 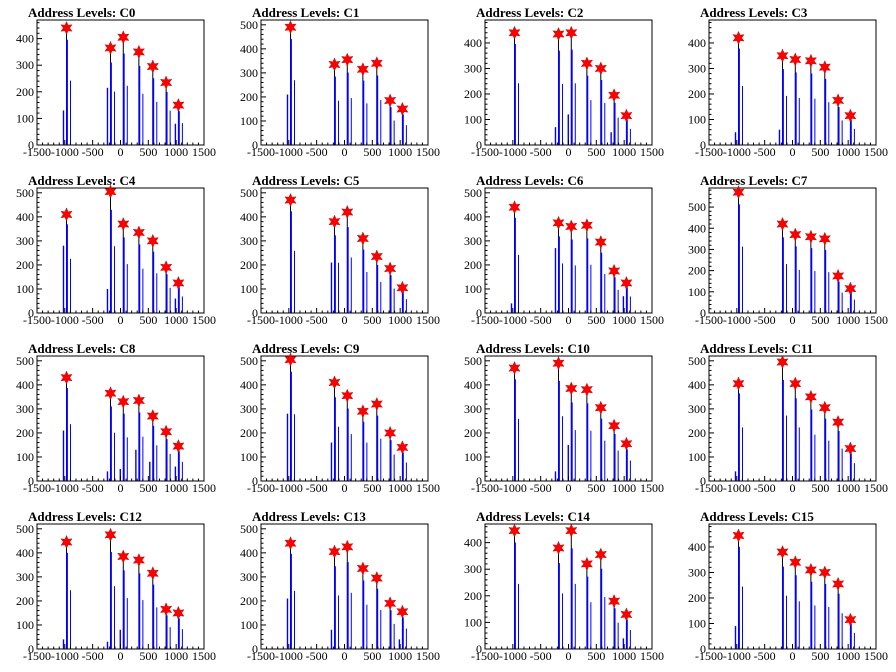 I want to click on panel-title: Address Levels: C12, so click(x=85, y=516).